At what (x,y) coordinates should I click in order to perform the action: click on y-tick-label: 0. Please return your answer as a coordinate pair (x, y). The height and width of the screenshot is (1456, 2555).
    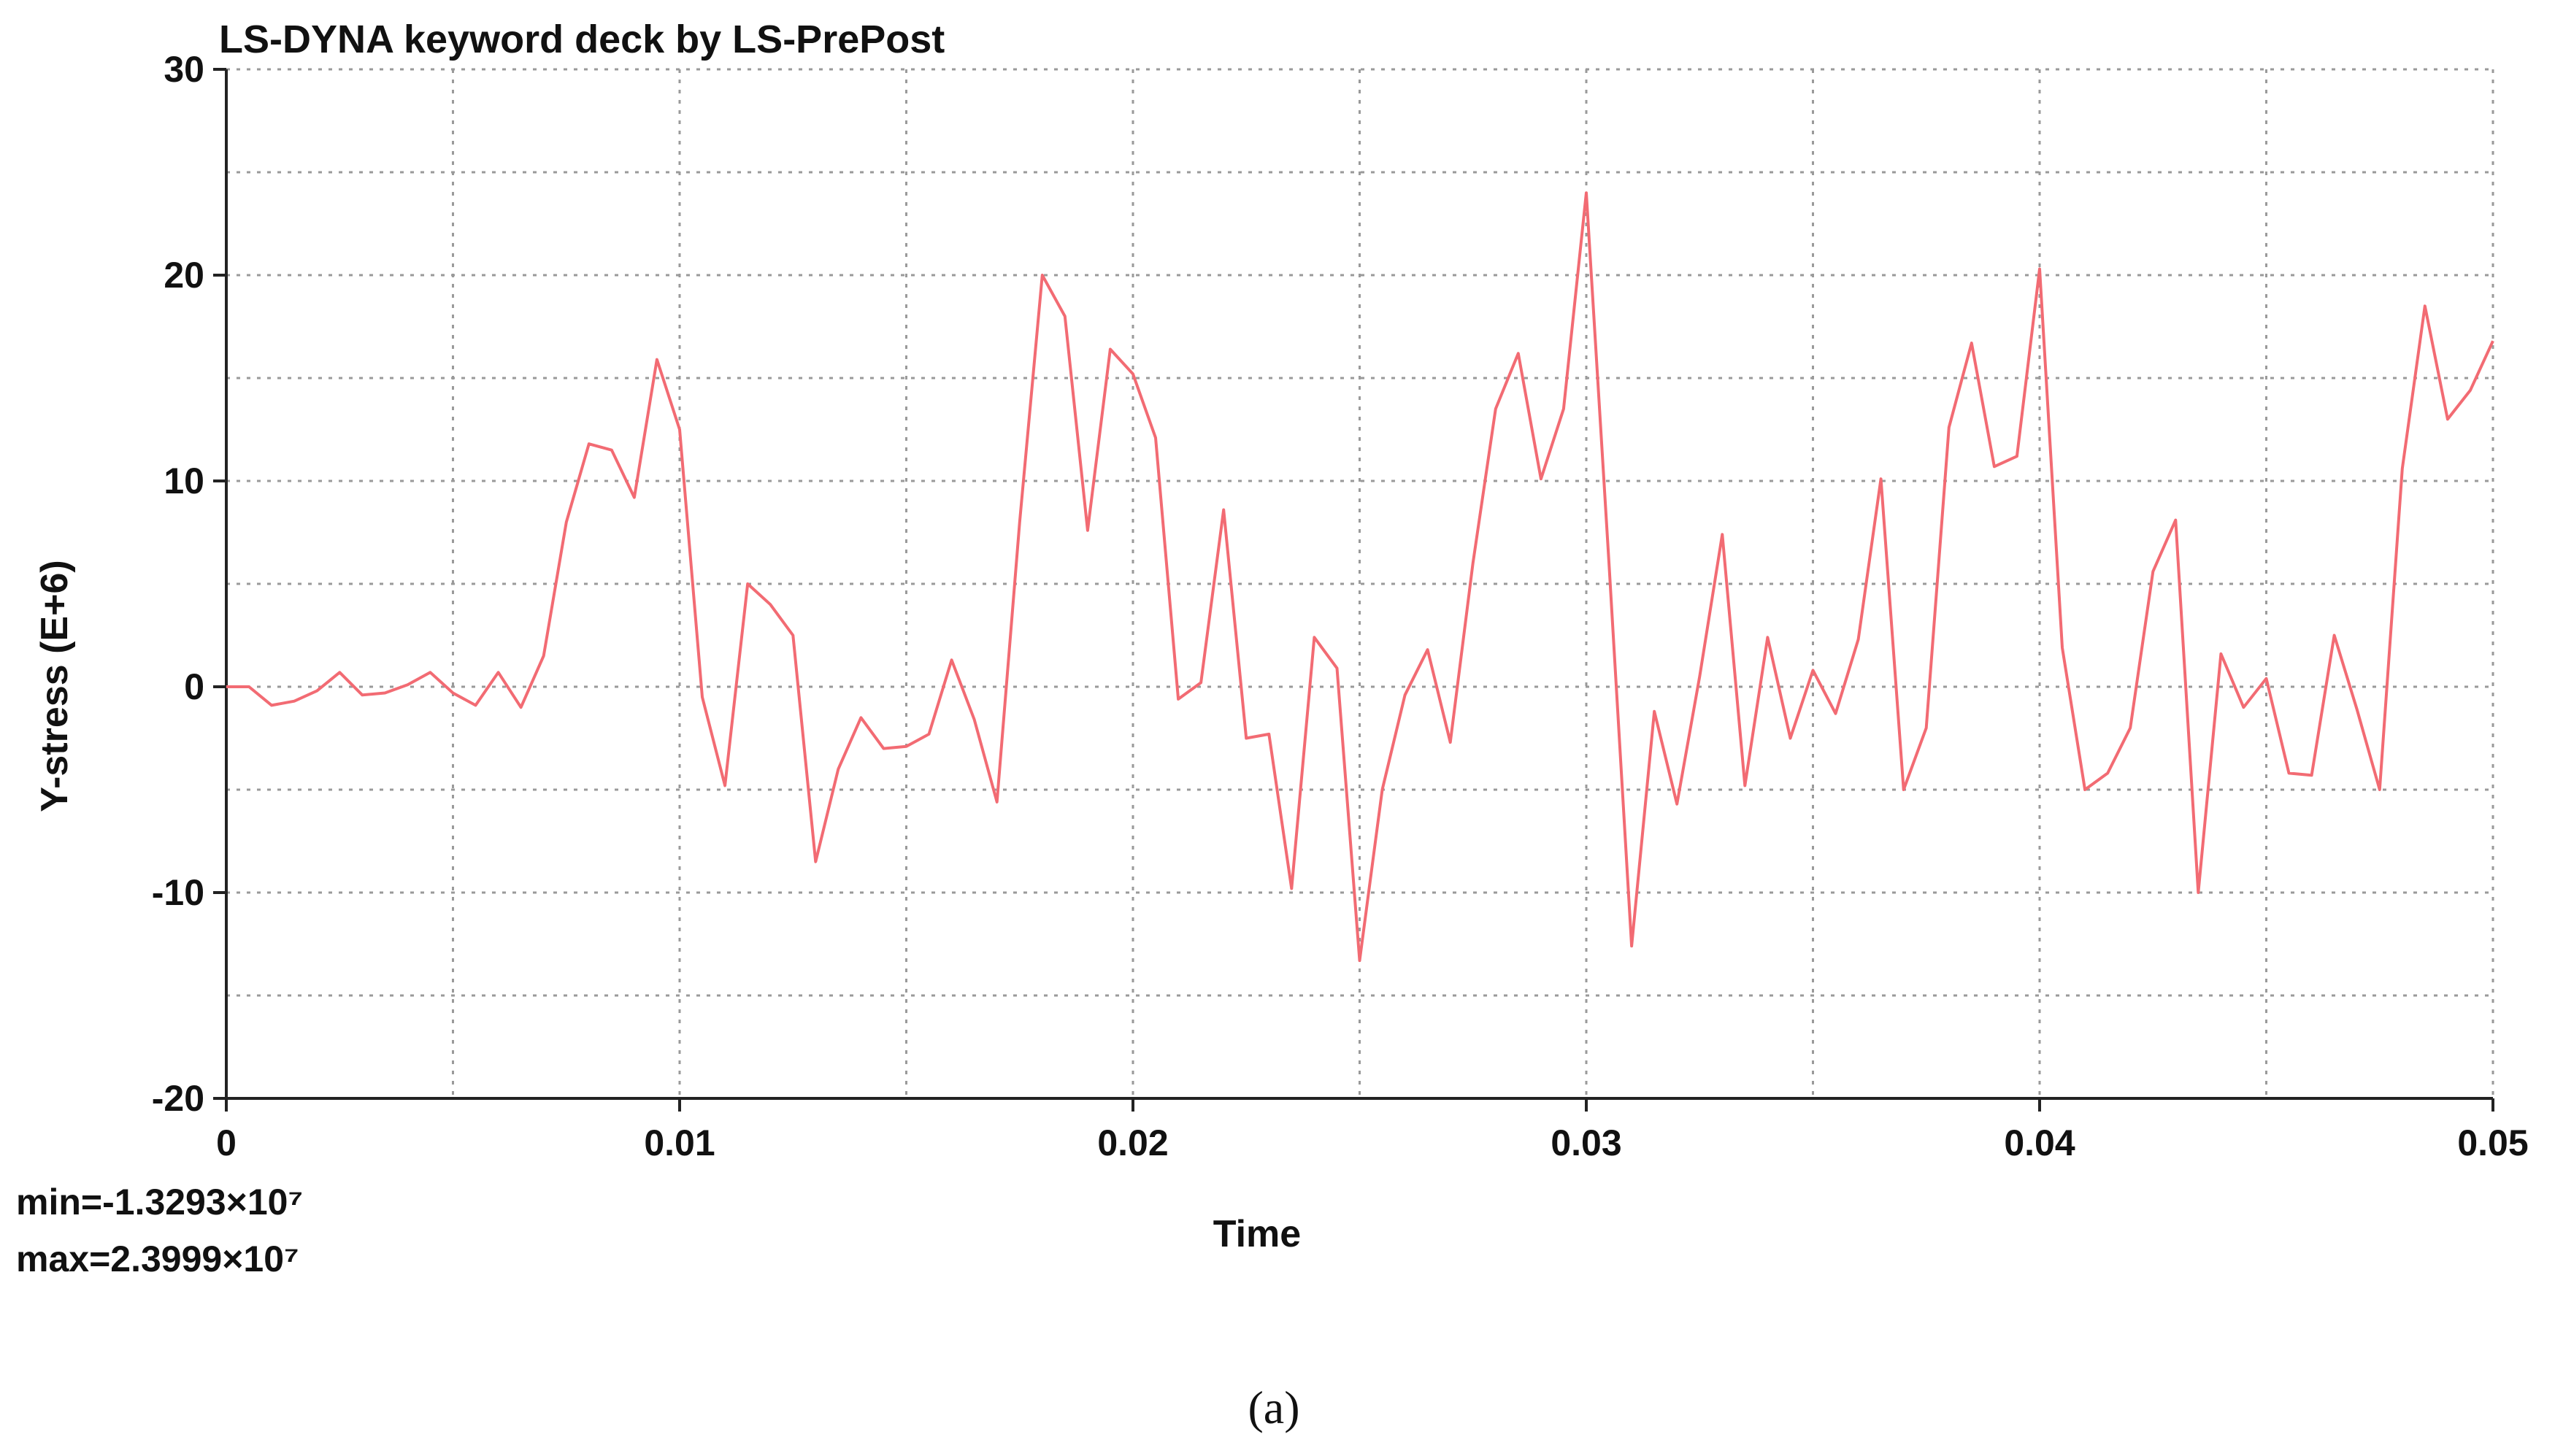
    Looking at the image, I should click on (194, 687).